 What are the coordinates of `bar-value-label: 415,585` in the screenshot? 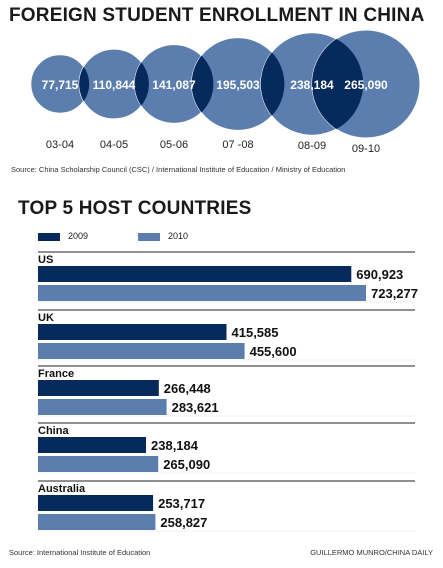 It's located at (255, 332).